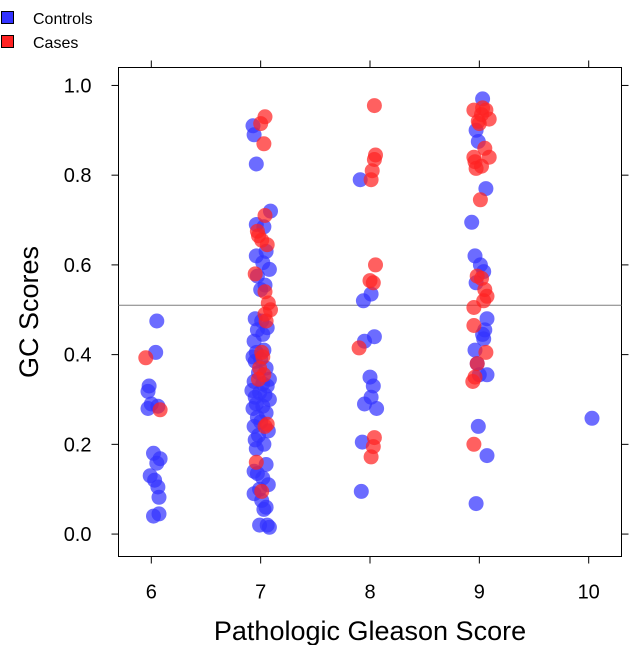 Image resolution: width=629 pixels, height=645 pixels. What do you see at coordinates (151, 593) in the screenshot?
I see `x-tick-label: 6` at bounding box center [151, 593].